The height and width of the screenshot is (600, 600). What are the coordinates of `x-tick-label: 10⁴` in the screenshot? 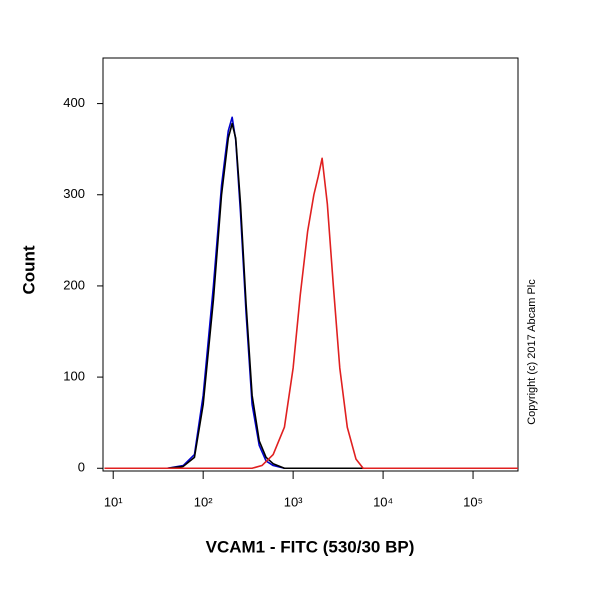 It's located at (383, 501).